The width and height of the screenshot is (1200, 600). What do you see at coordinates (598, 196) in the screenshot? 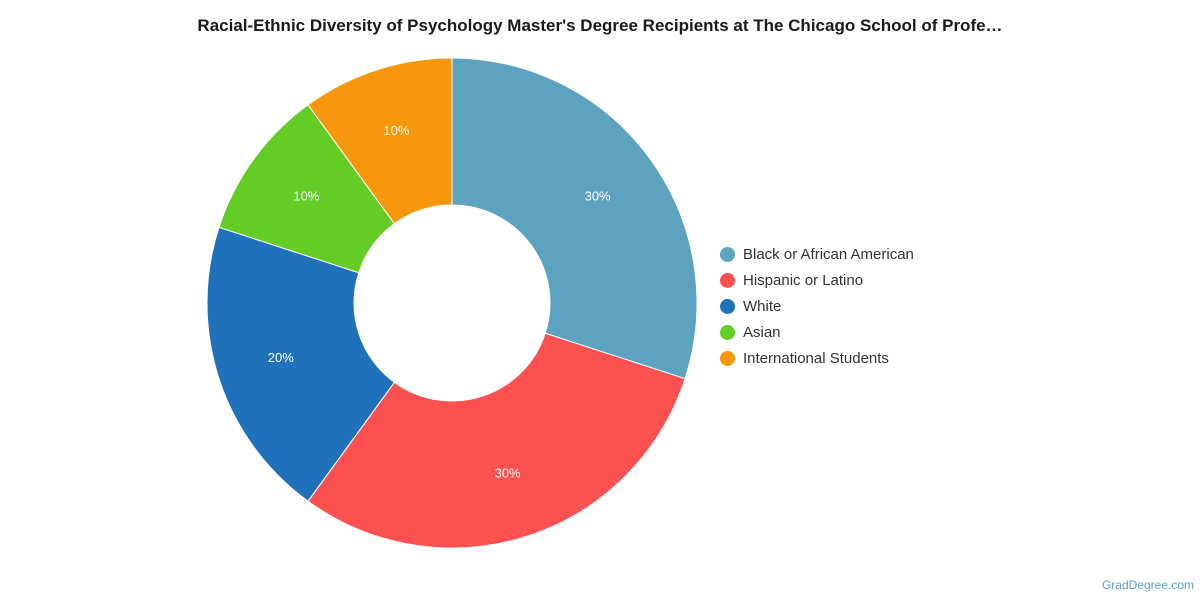
I see `slice-label-black-or-african-american: 30%` at bounding box center [598, 196].